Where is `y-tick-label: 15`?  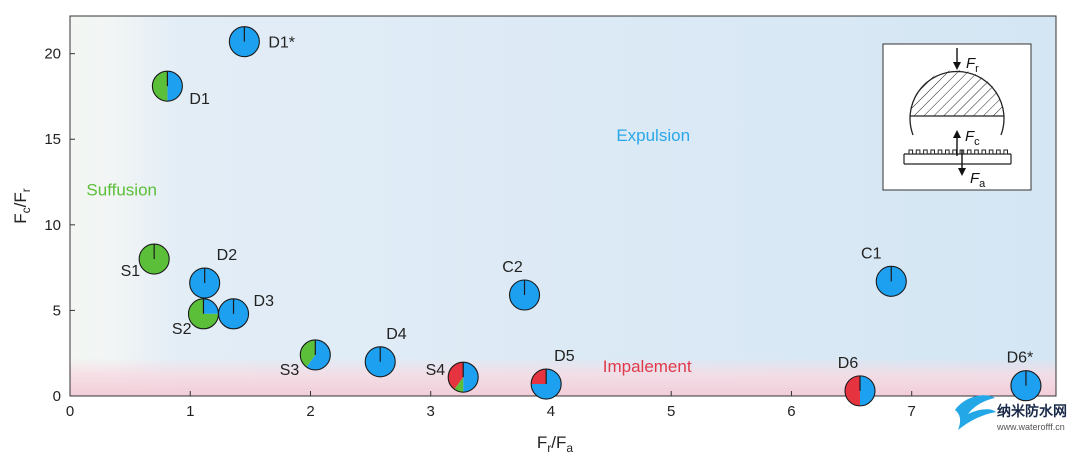 y-tick-label: 15 is located at coordinates (52, 139).